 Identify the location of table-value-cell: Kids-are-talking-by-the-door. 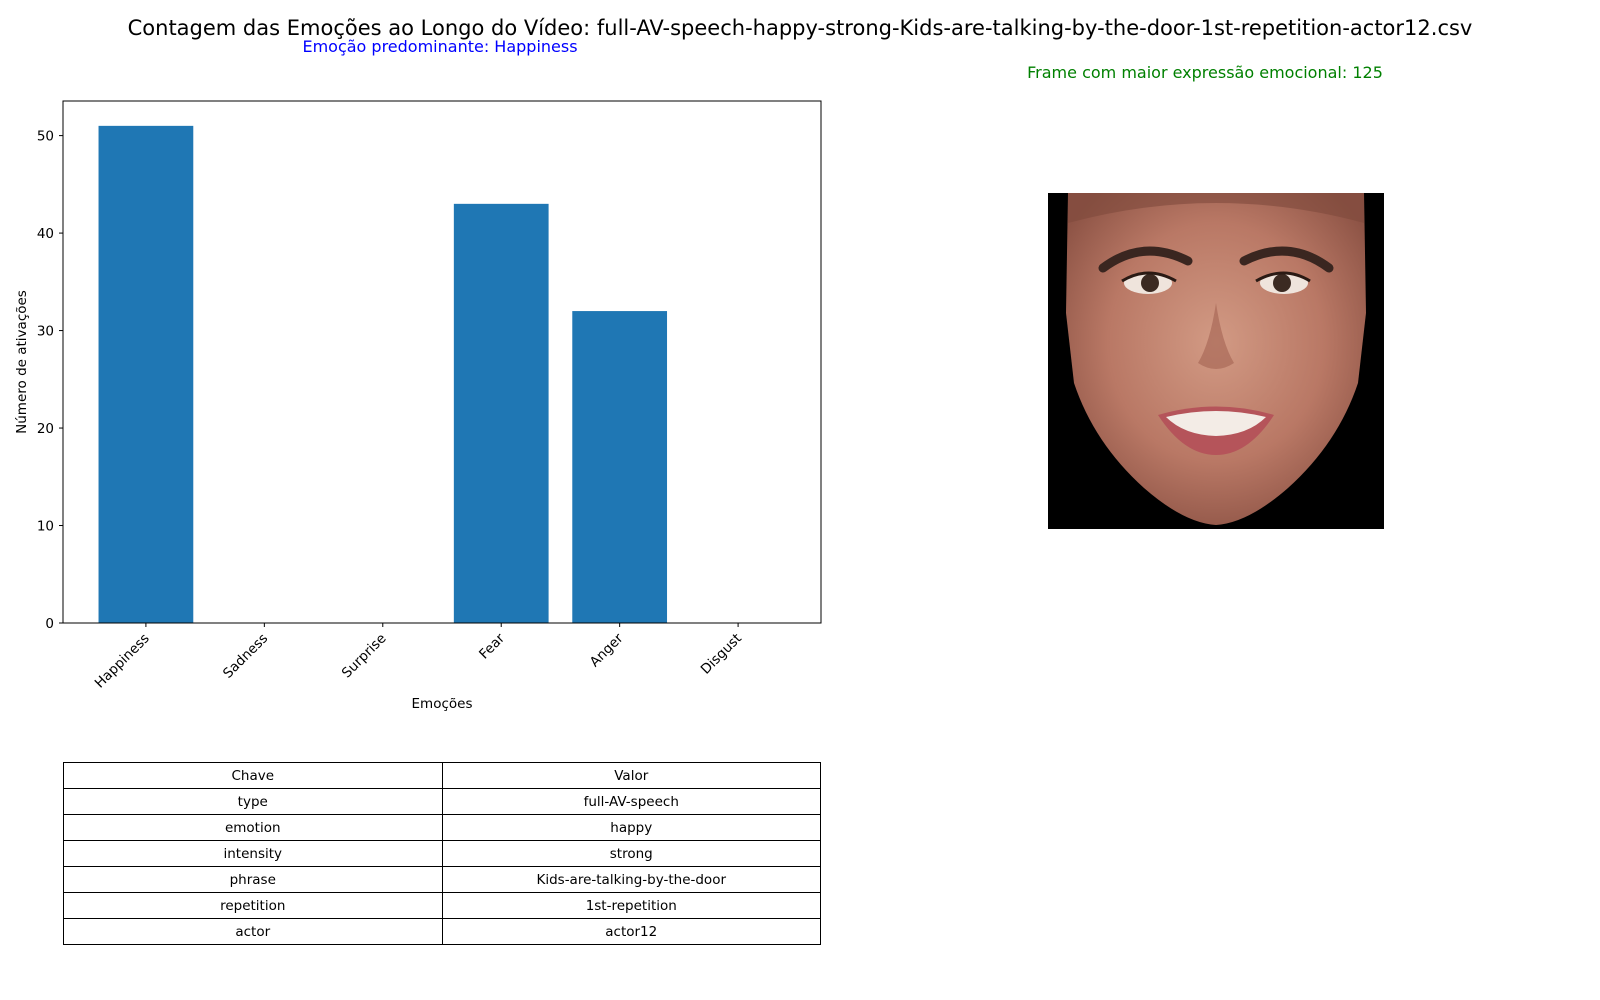
(631, 879).